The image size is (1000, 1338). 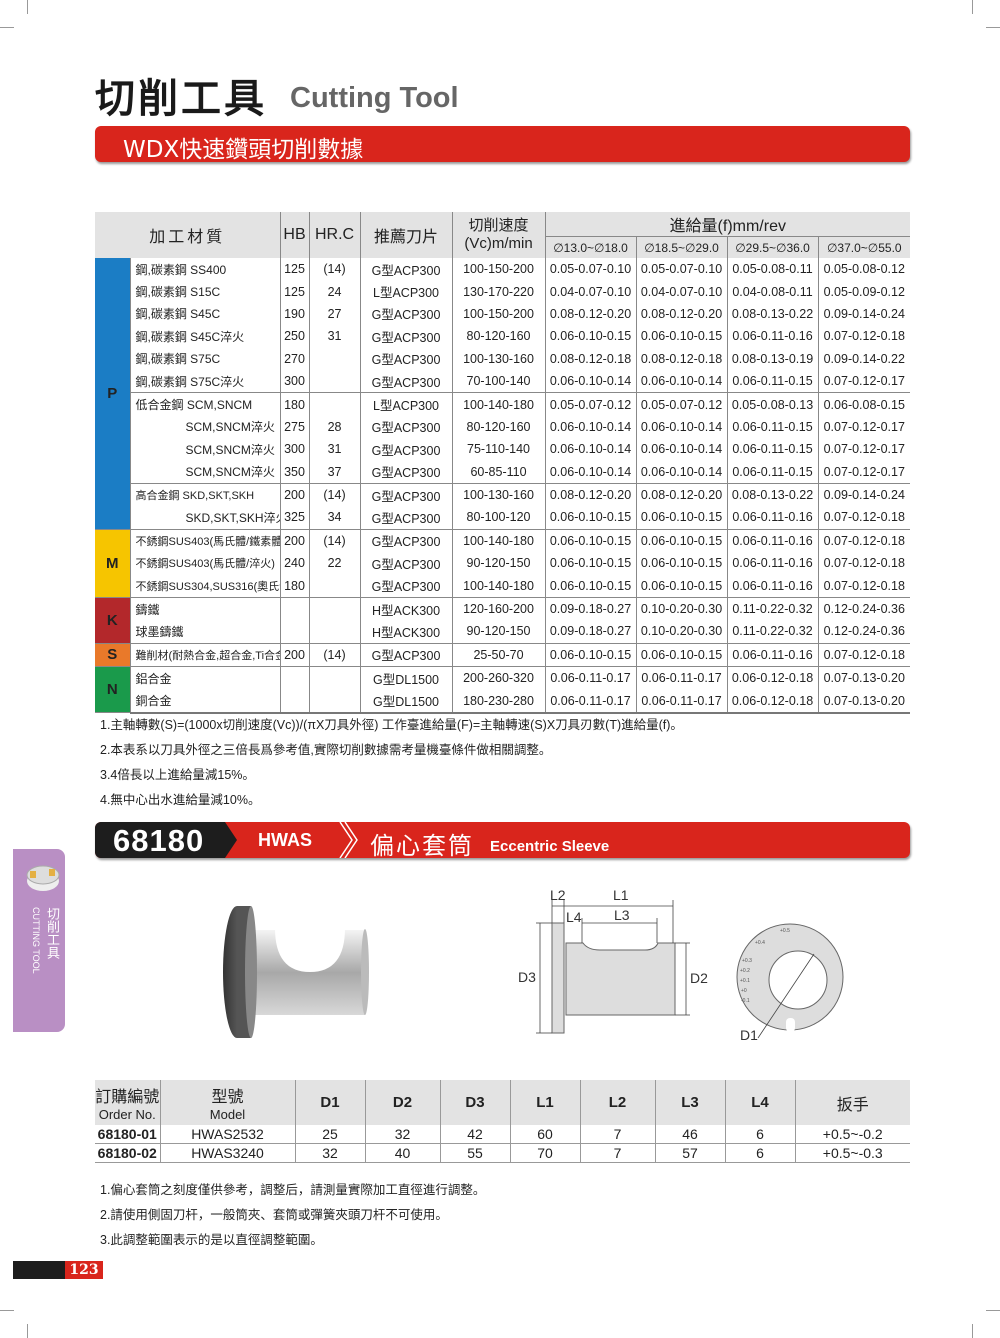 I want to click on product-cell: 46, so click(x=689, y=1134).